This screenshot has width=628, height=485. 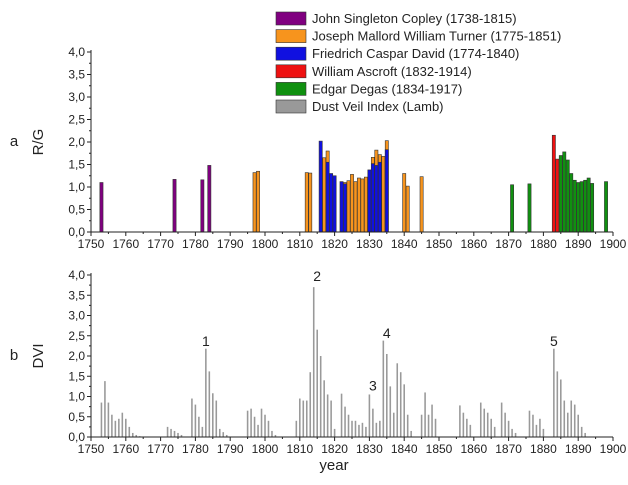 What do you see at coordinates (230, 243) in the screenshot?
I see `a-x-tick-label: 1790` at bounding box center [230, 243].